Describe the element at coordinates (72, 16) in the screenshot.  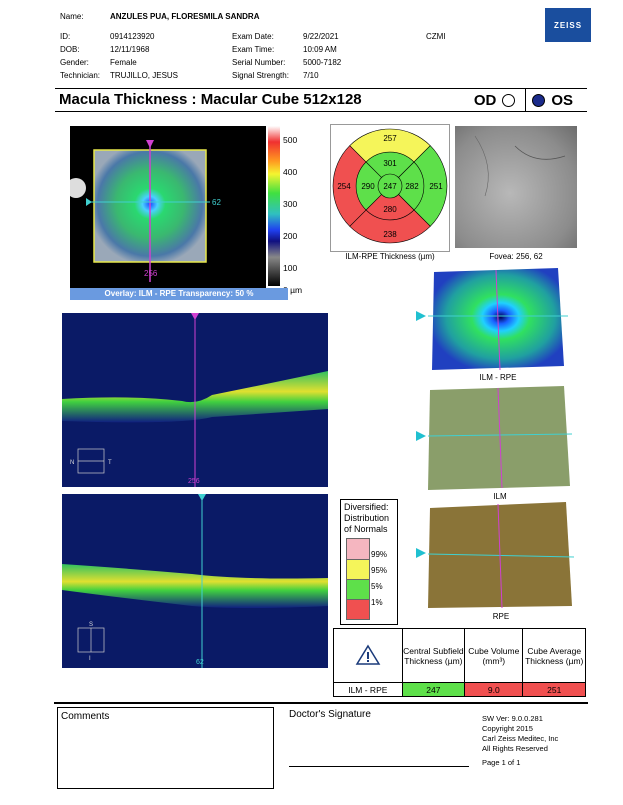
I see `name-label: Name:` at that location.